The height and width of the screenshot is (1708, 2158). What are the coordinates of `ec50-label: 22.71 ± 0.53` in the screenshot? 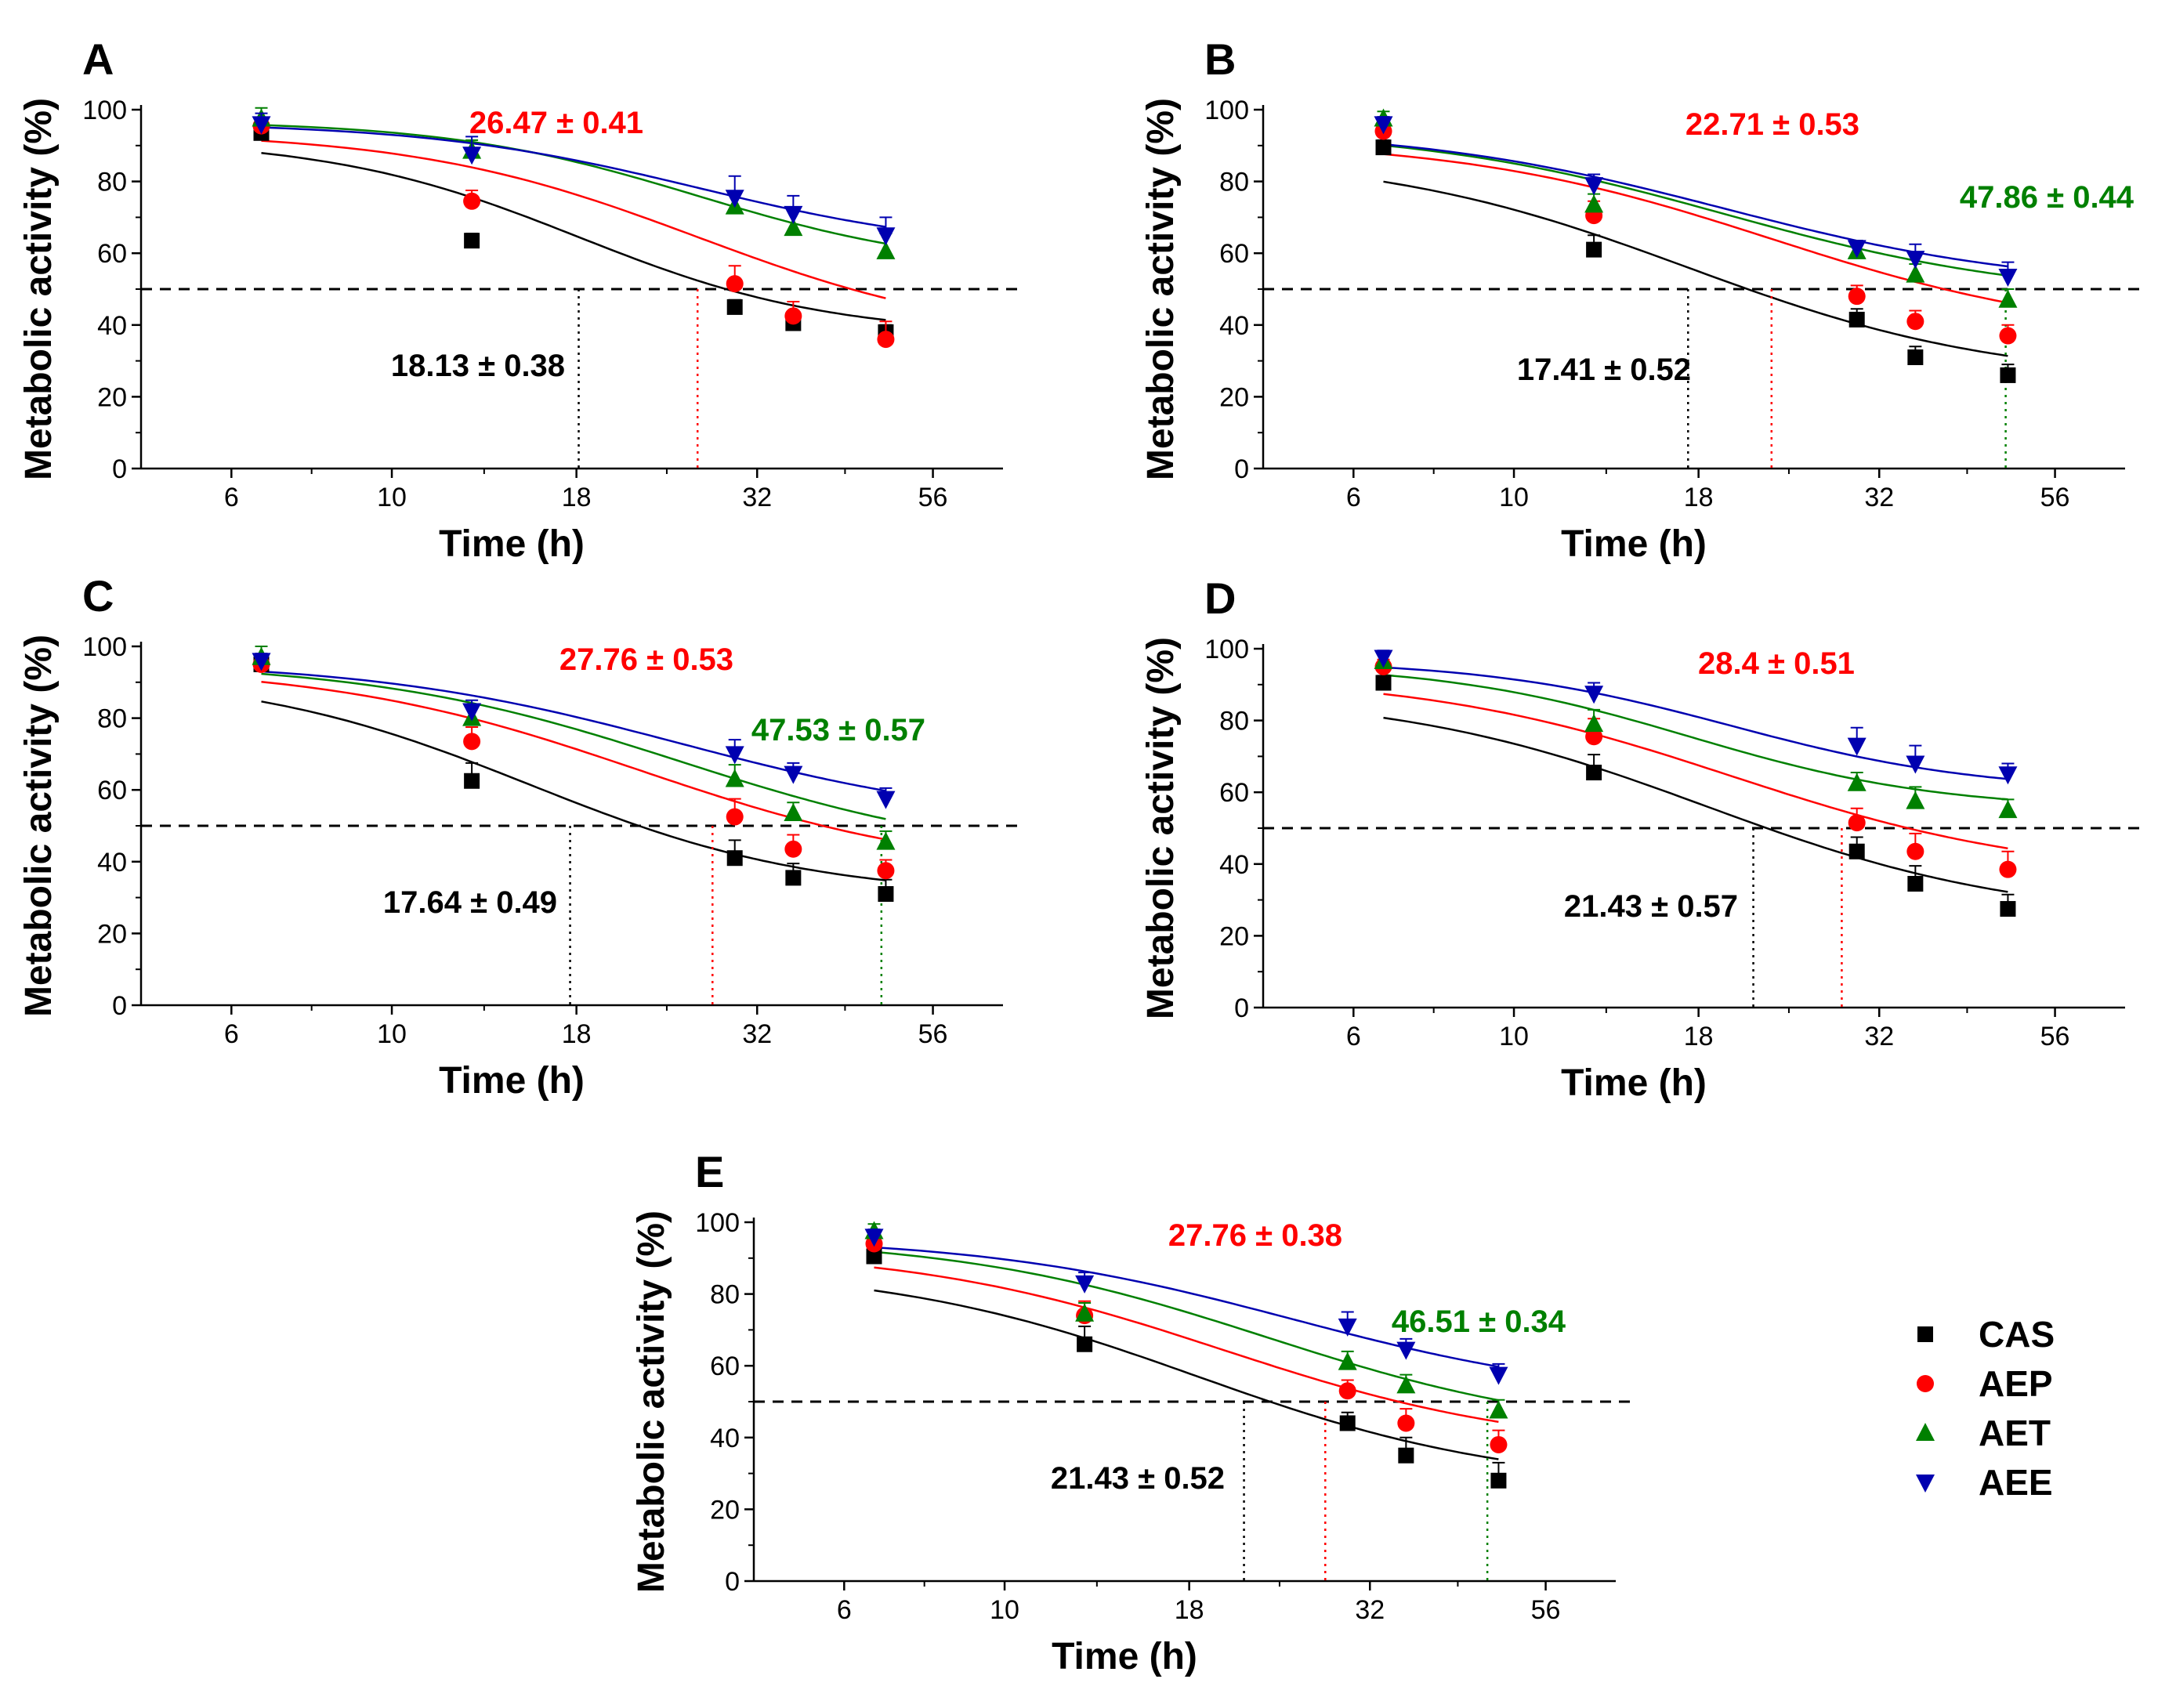 It's located at (1772, 125).